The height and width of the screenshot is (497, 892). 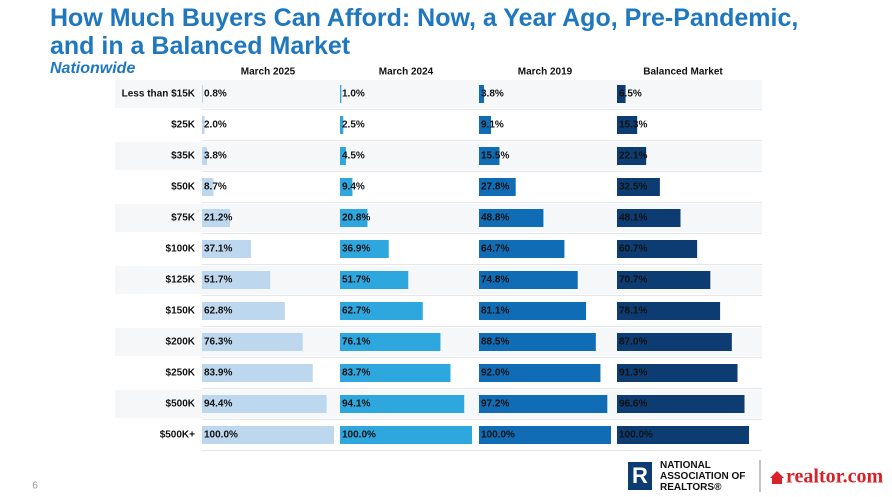 I want to click on category-label: $25K, so click(x=183, y=125).